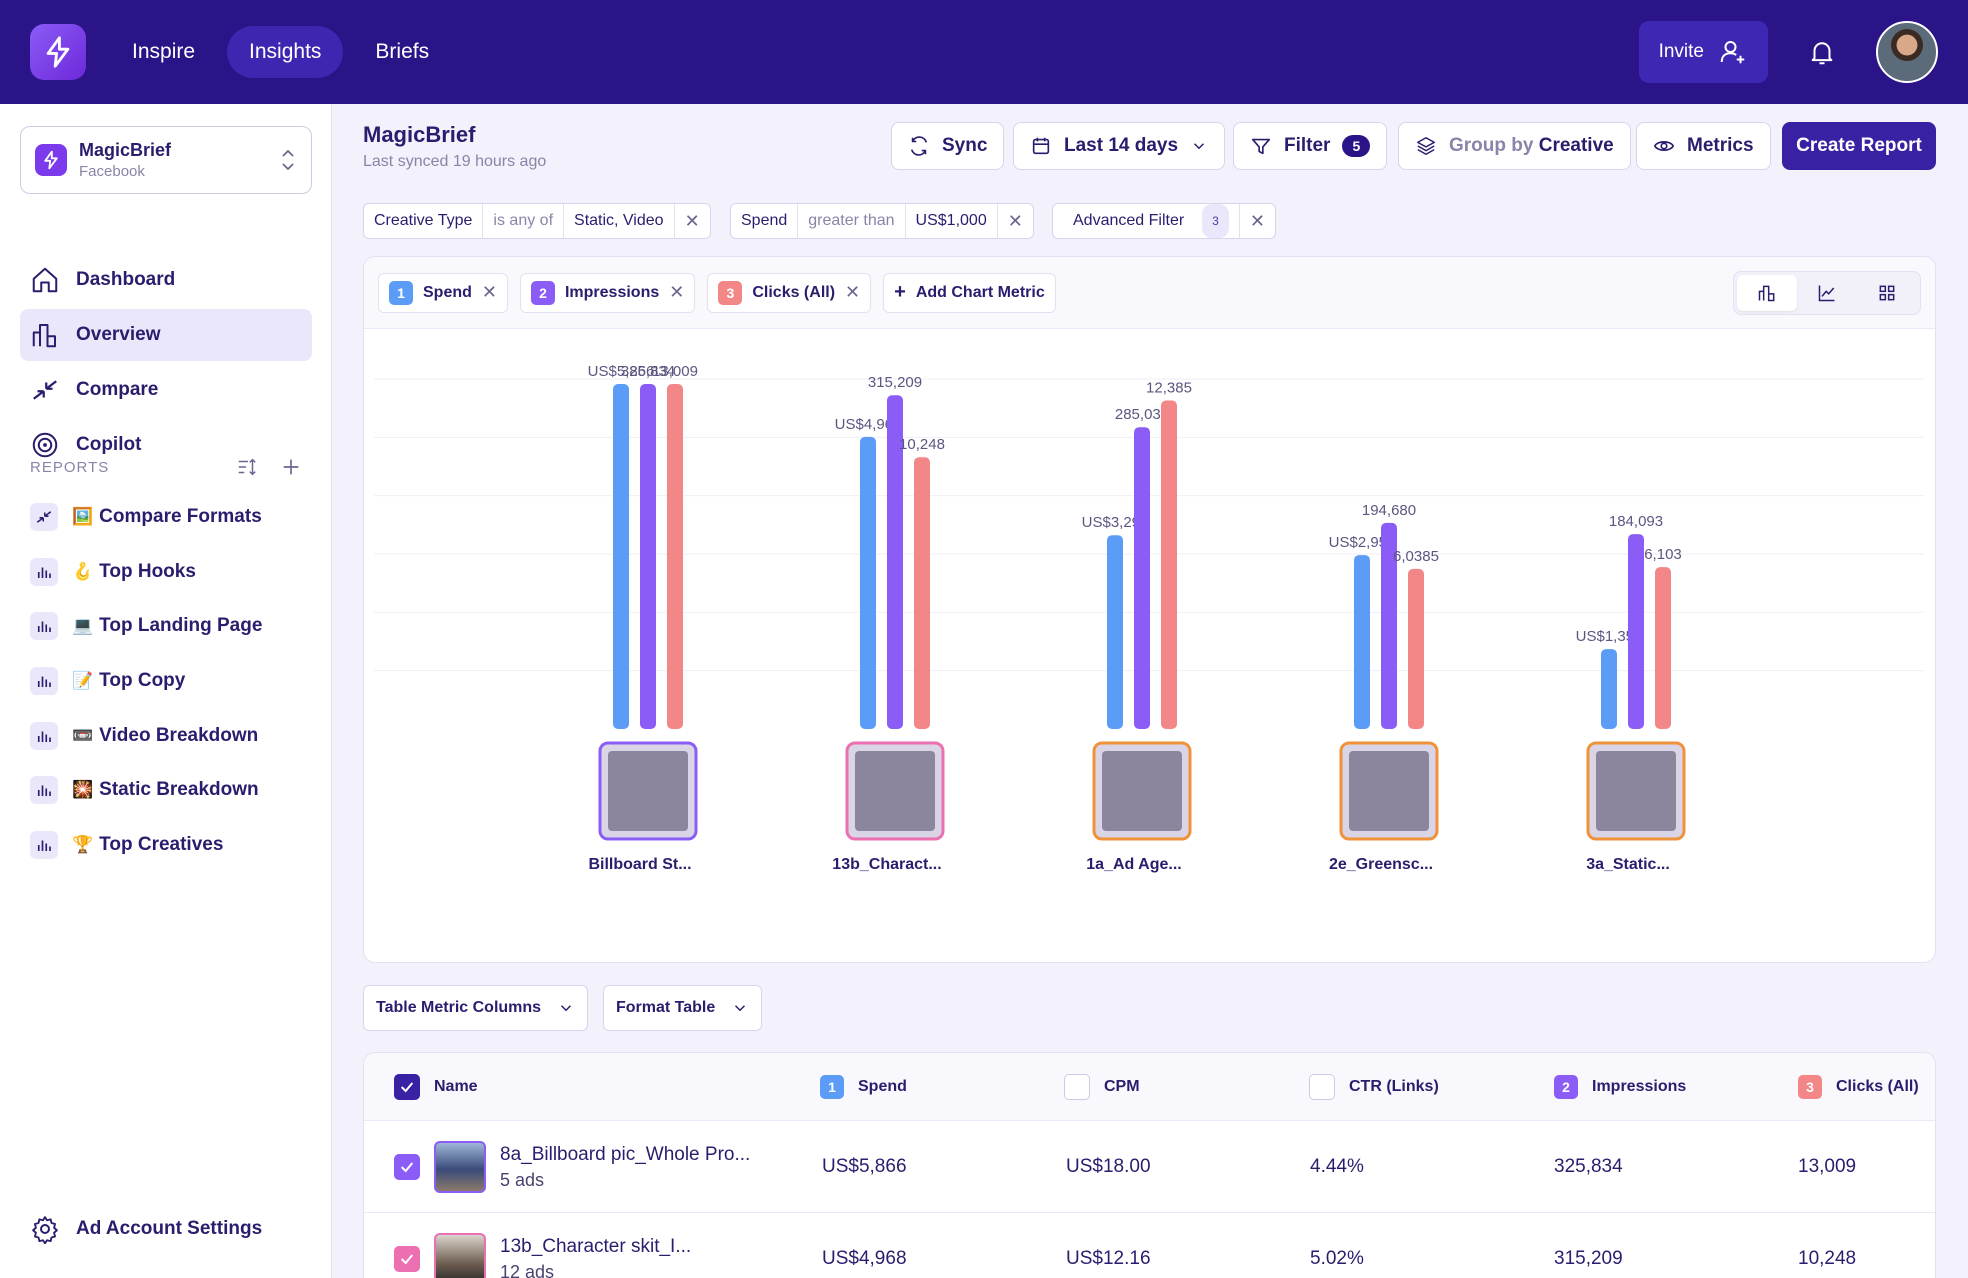 Image resolution: width=1968 pixels, height=1278 pixels. I want to click on filter-button: Filter 5, so click(1310, 146).